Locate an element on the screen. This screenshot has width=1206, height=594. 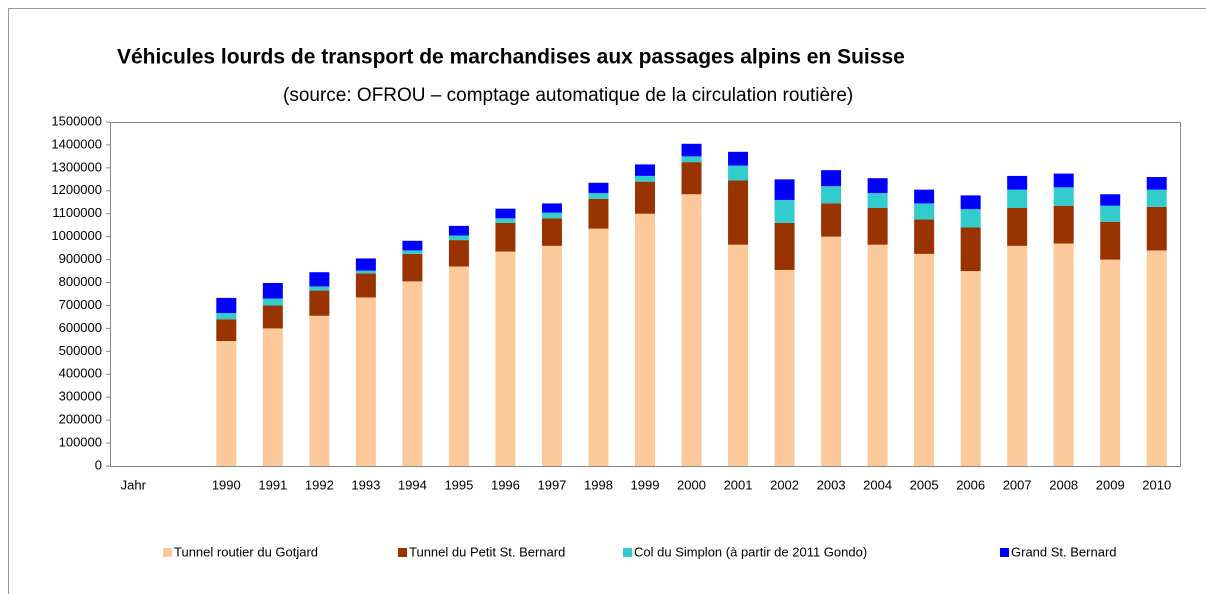
x-tick-label: 1990 is located at coordinates (226, 484).